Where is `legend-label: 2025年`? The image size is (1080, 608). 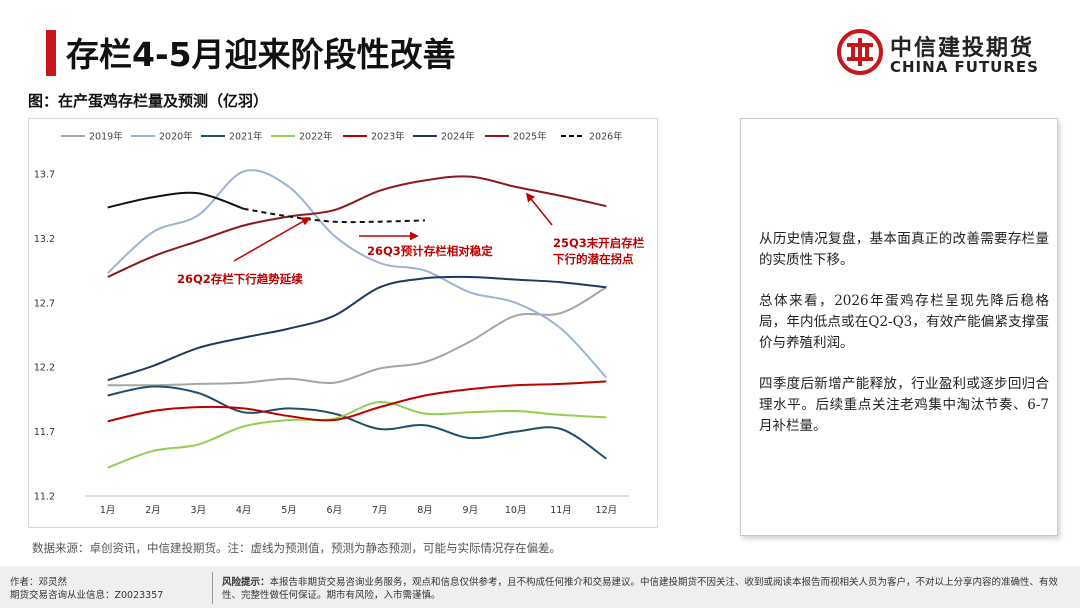 legend-label: 2025年 is located at coordinates (530, 137).